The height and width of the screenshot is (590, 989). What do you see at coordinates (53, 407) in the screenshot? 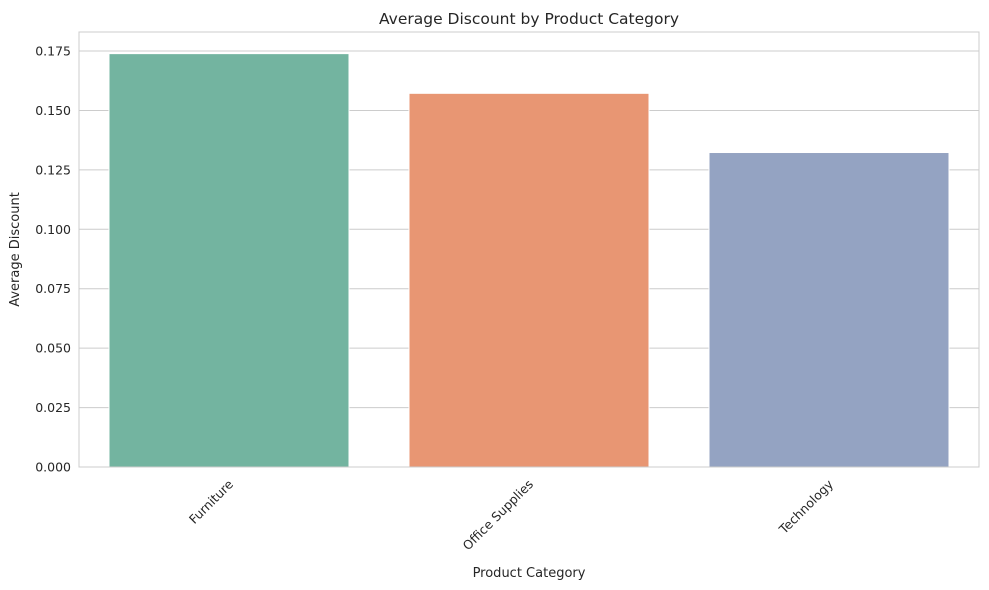
I see `y-tick-label: 0.025` at bounding box center [53, 407].